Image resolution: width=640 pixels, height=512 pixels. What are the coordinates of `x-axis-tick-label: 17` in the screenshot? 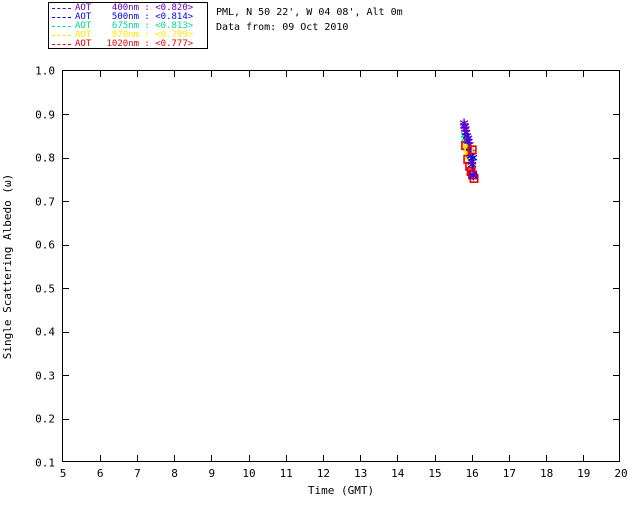 It's located at (509, 473).